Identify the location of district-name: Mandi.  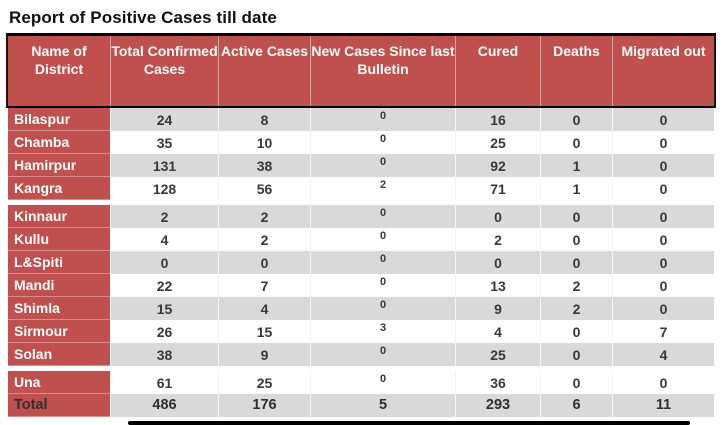
(59, 285).